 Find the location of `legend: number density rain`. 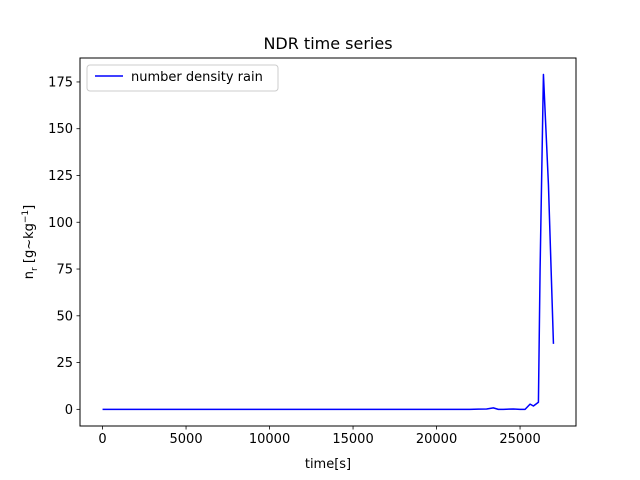

legend: number density rain is located at coordinates (182, 78).